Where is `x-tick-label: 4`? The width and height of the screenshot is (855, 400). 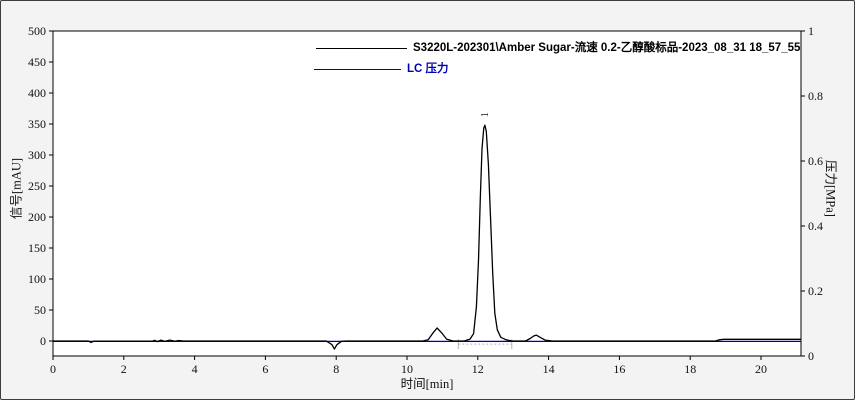 x-tick-label: 4 is located at coordinates (195, 369).